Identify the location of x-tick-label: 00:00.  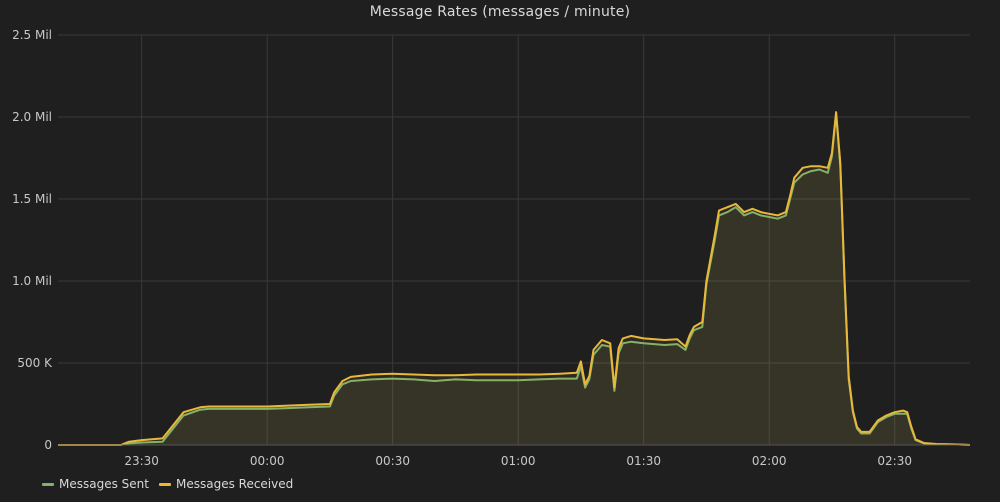
(267, 461).